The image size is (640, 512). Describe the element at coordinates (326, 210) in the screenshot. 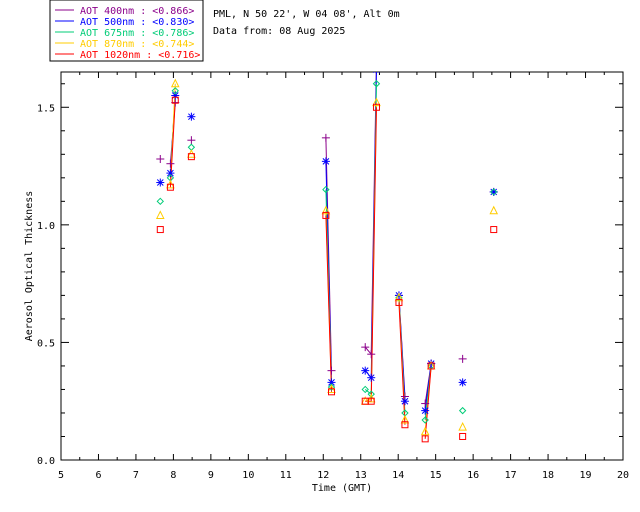

I see `data-point-s3-p4` at that location.